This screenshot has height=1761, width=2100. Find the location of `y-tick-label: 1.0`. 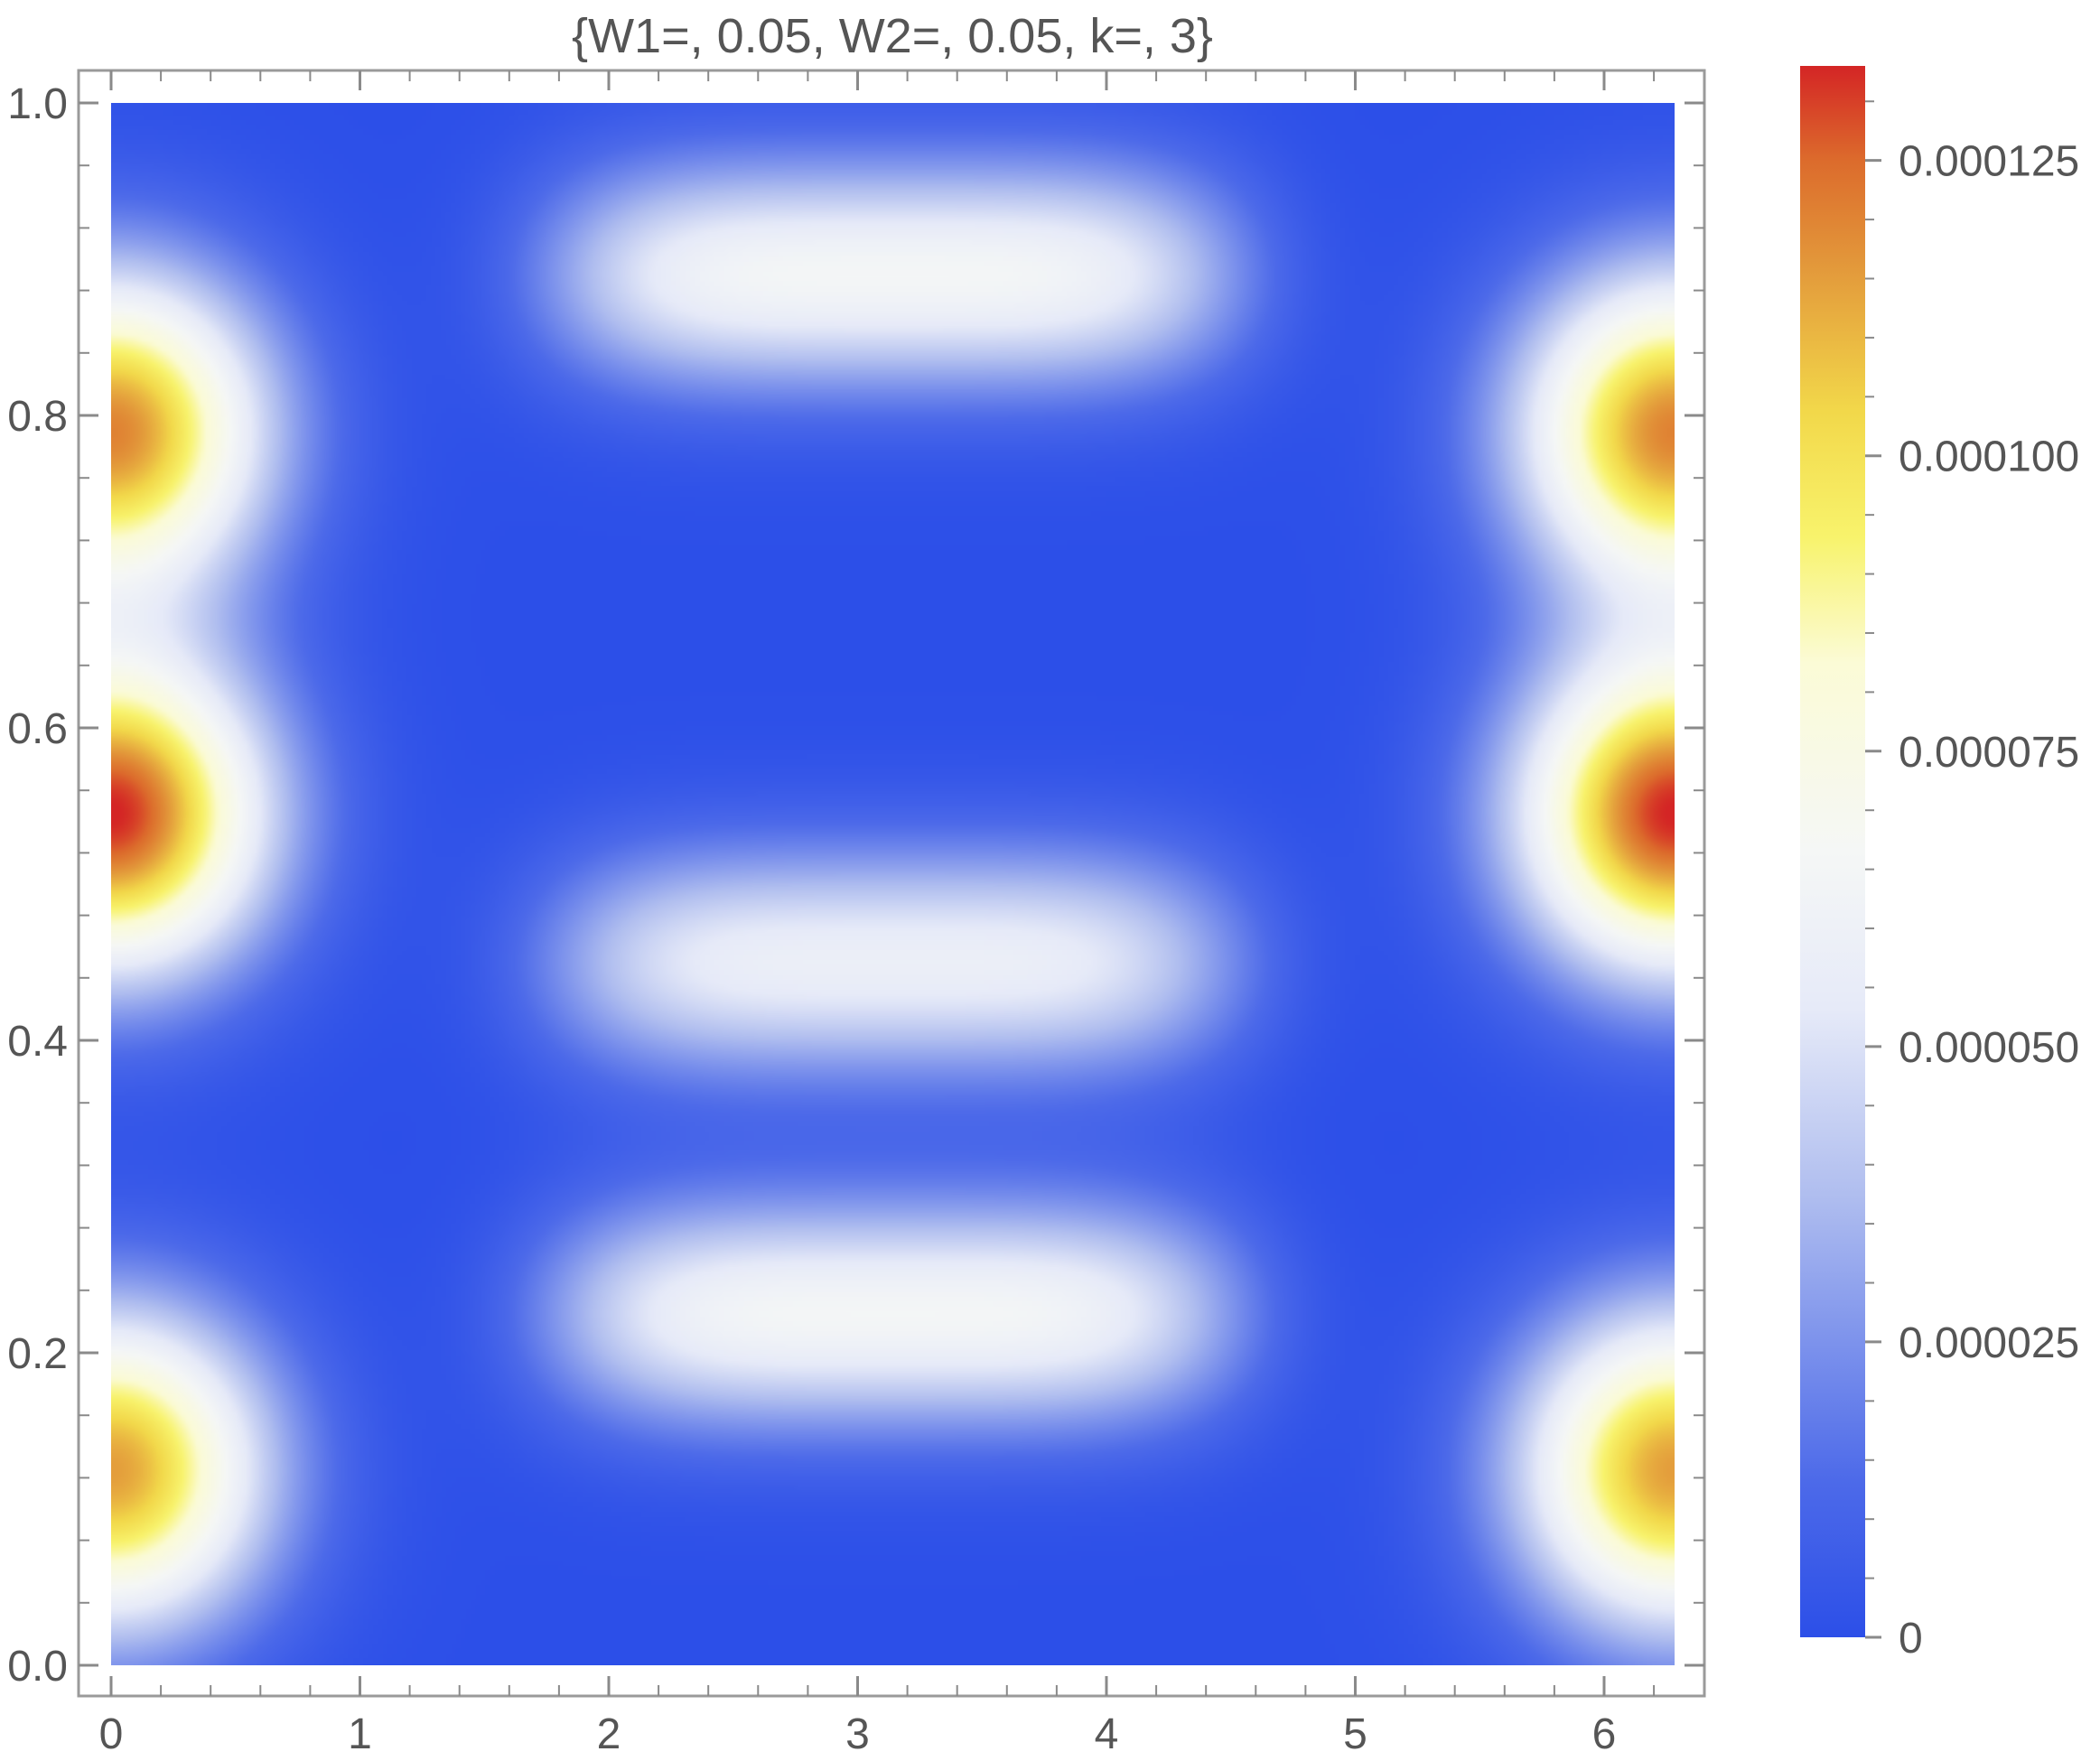

y-tick-label: 1.0 is located at coordinates (37, 104).